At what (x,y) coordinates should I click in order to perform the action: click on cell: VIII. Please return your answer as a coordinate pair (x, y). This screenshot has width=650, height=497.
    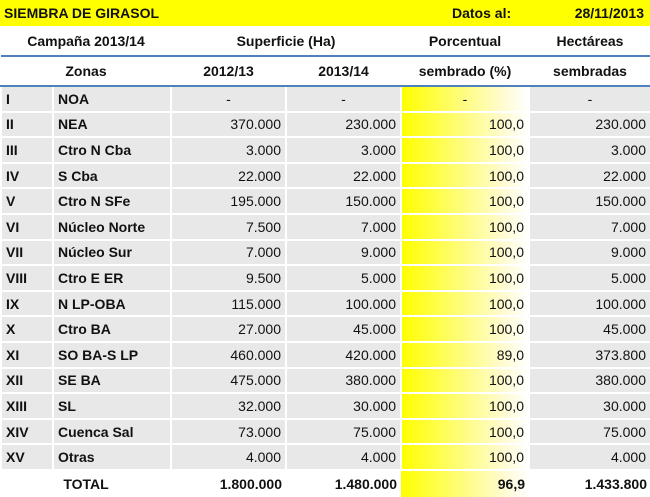
    Looking at the image, I should click on (27, 278).